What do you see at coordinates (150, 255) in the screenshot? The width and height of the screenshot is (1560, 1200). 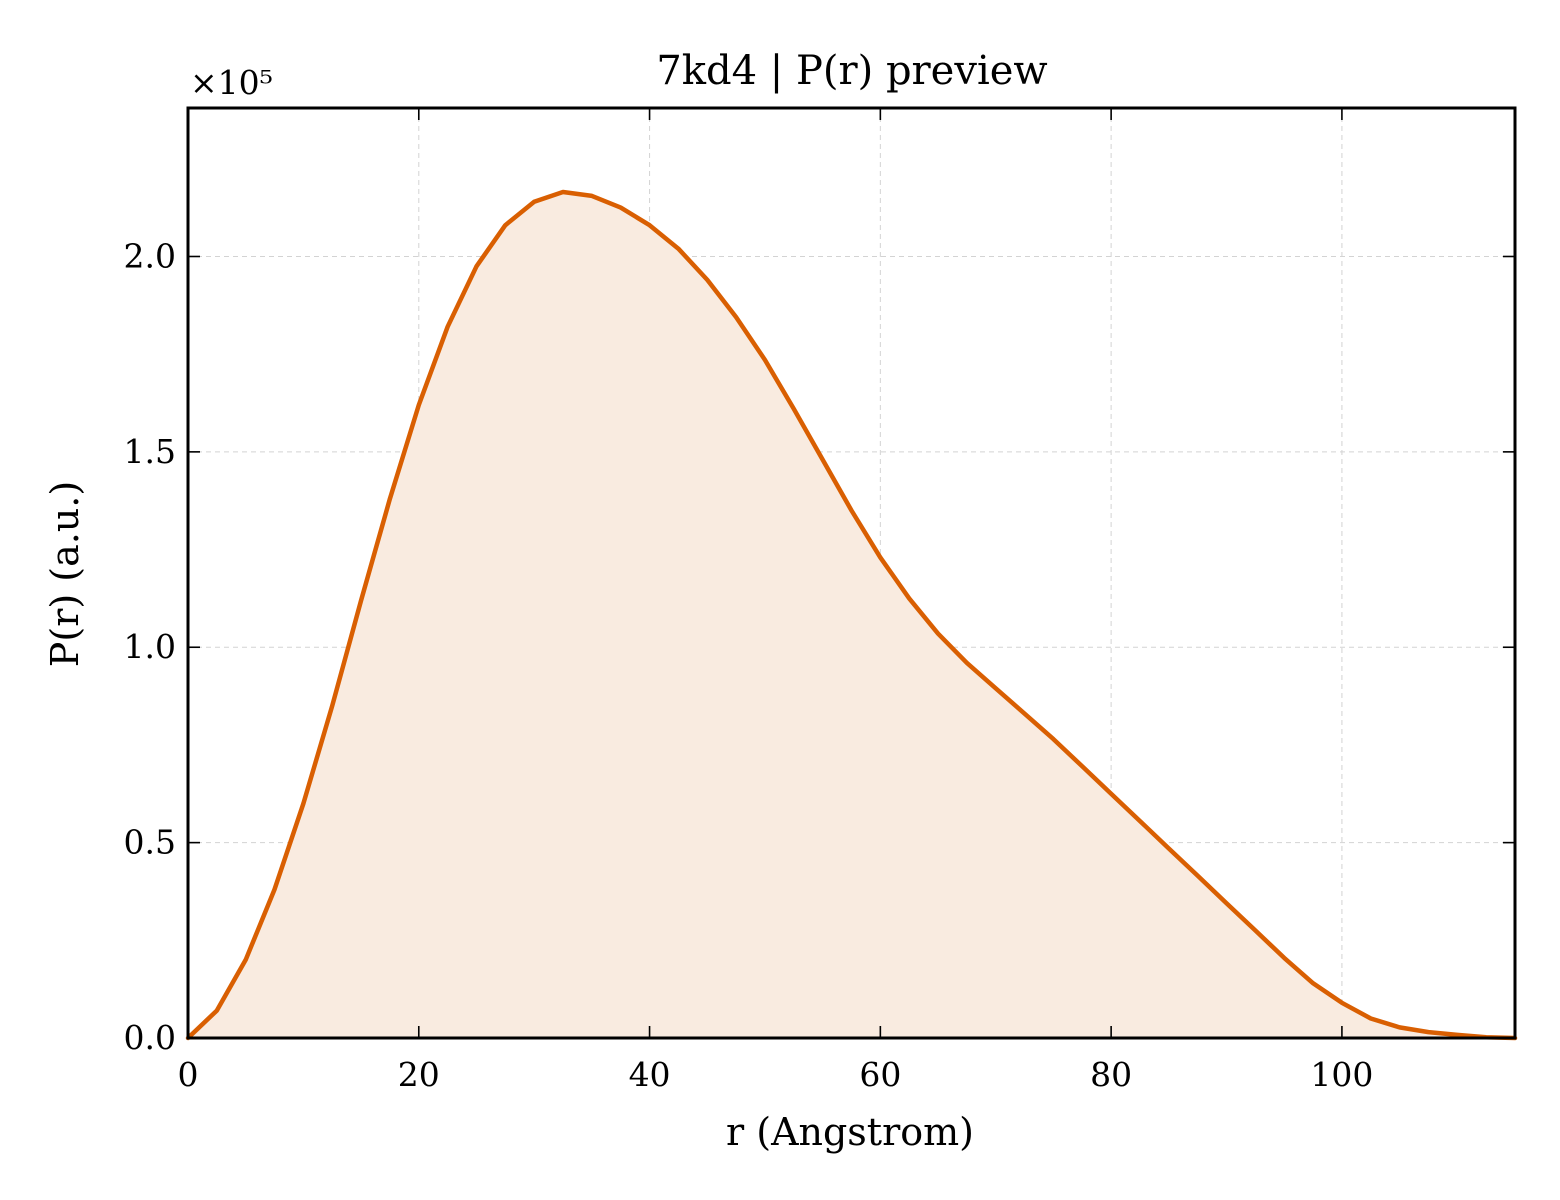 I see `y-tick-label: 2.0` at bounding box center [150, 255].